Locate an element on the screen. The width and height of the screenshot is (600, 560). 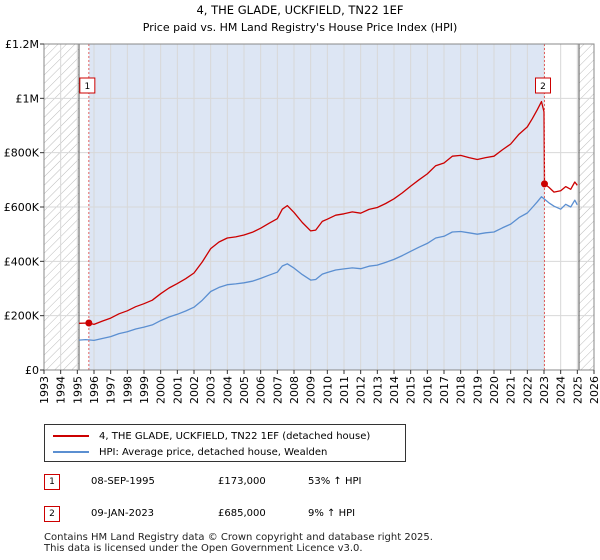
x-tick-label-1998: 1998 is located at coordinates (127, 390).